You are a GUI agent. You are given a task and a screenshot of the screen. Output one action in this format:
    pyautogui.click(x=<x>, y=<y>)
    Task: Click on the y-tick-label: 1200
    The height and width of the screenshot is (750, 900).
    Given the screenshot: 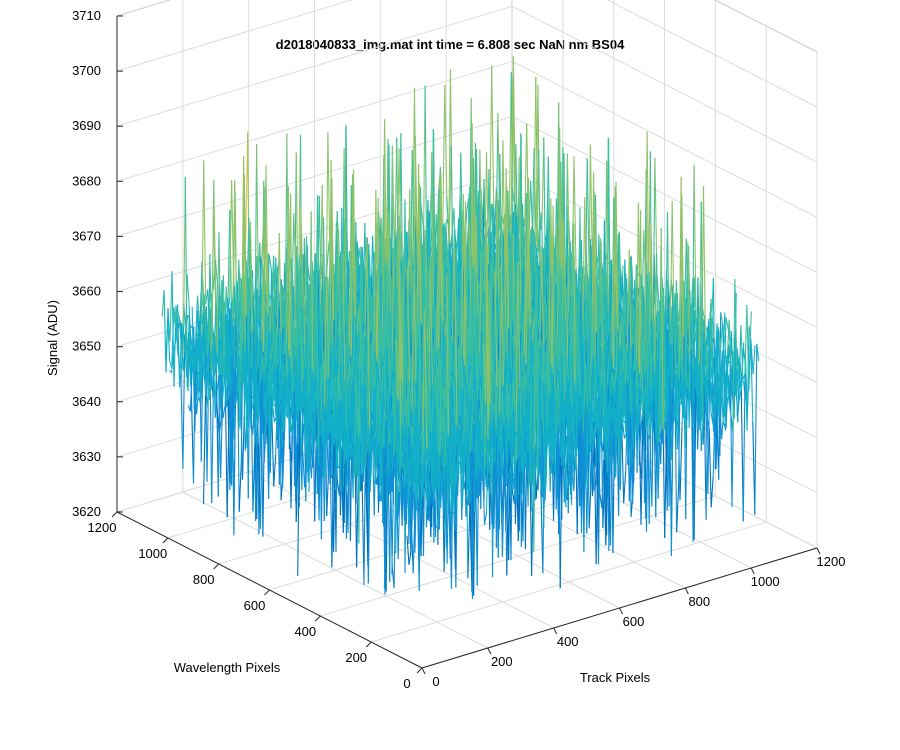 What is the action you would take?
    pyautogui.click(x=102, y=527)
    